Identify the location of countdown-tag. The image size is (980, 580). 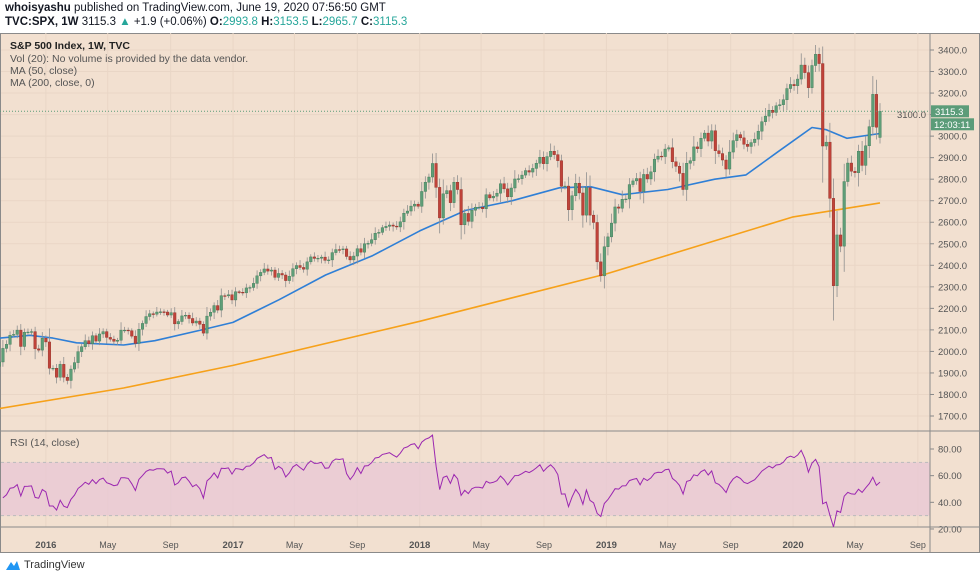
(952, 124).